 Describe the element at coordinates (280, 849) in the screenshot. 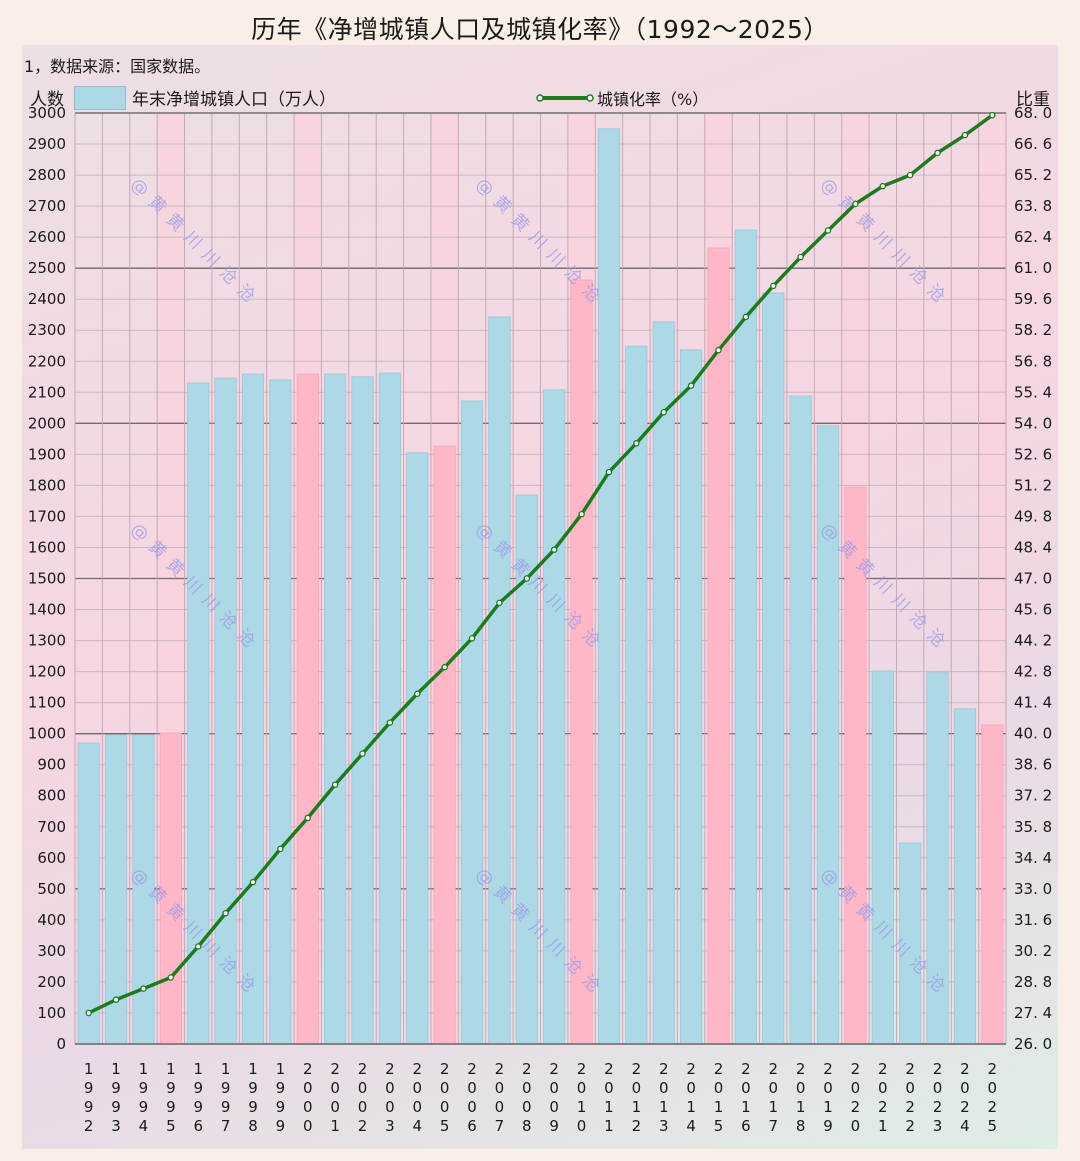

I see `line-marker-1999` at that location.